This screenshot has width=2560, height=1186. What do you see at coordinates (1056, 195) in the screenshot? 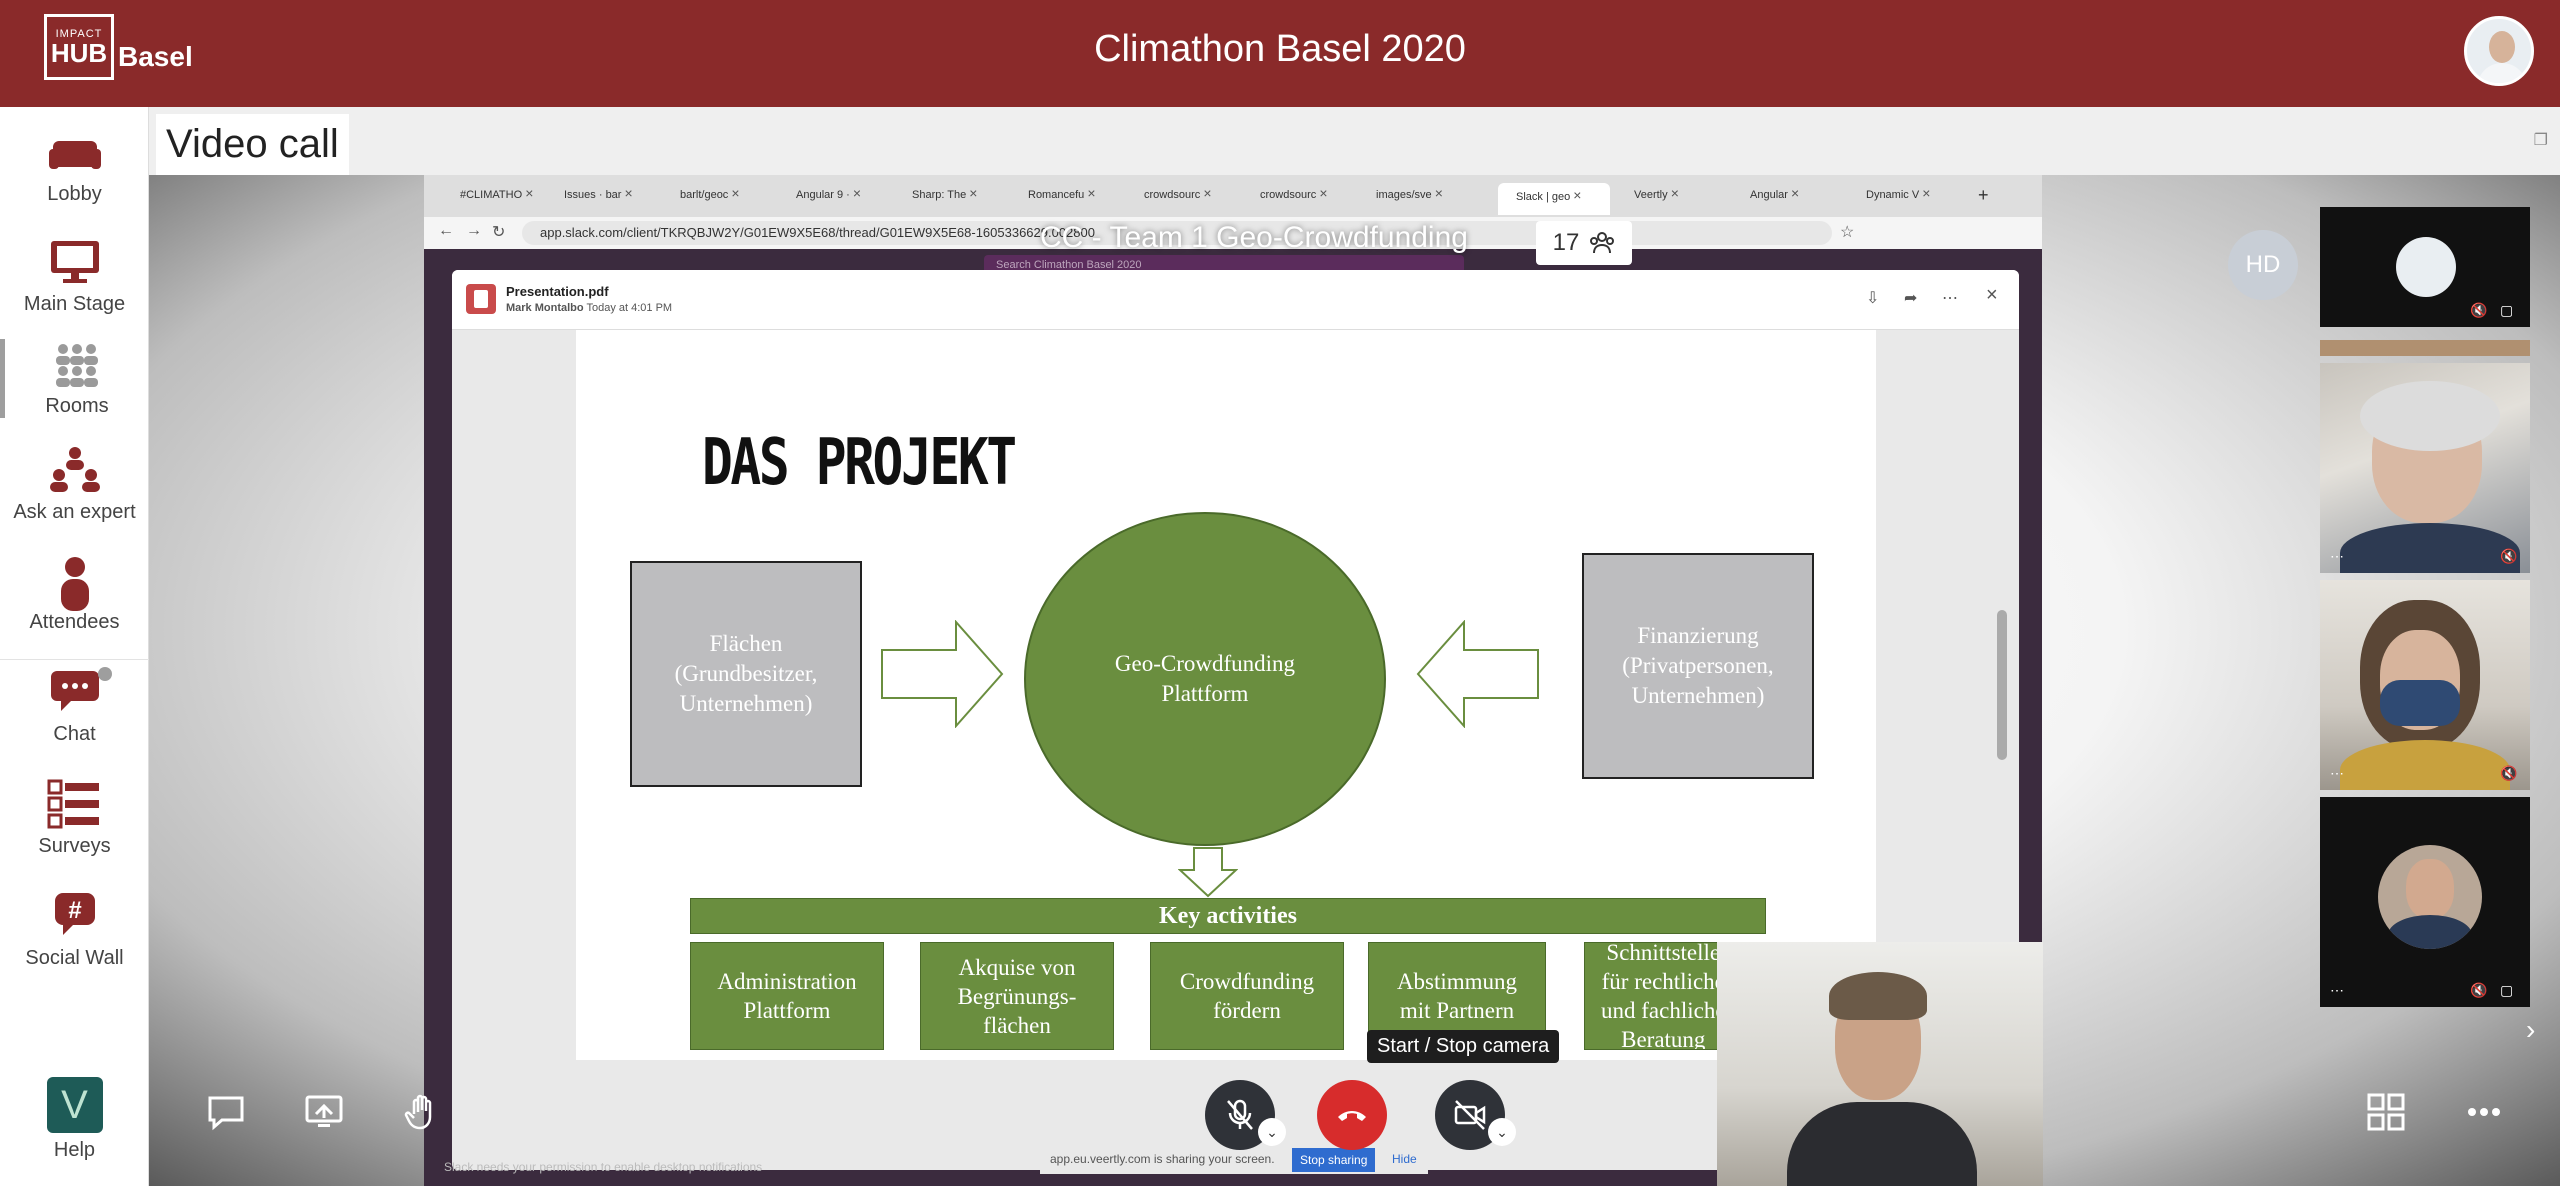
I see `tab-label: Romancefu` at bounding box center [1056, 195].